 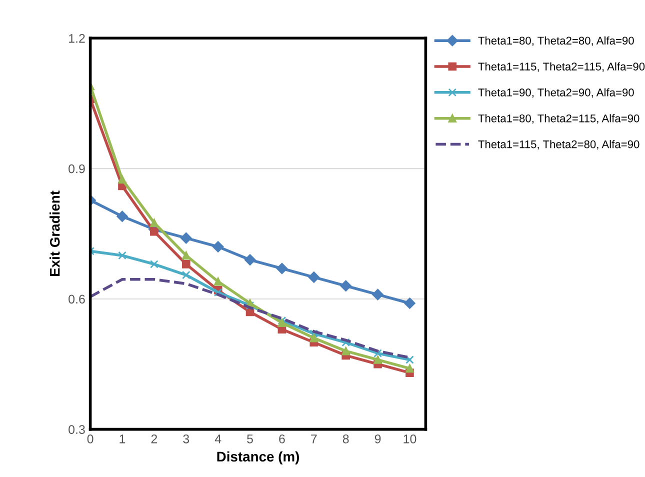 I want to click on x-tick-label: 10, so click(x=410, y=439).